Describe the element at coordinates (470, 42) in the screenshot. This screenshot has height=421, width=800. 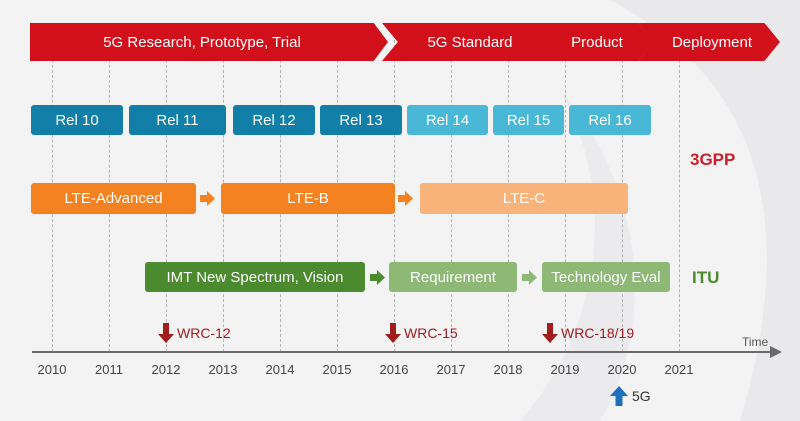
I see `phase-standard: 5G Standard` at that location.